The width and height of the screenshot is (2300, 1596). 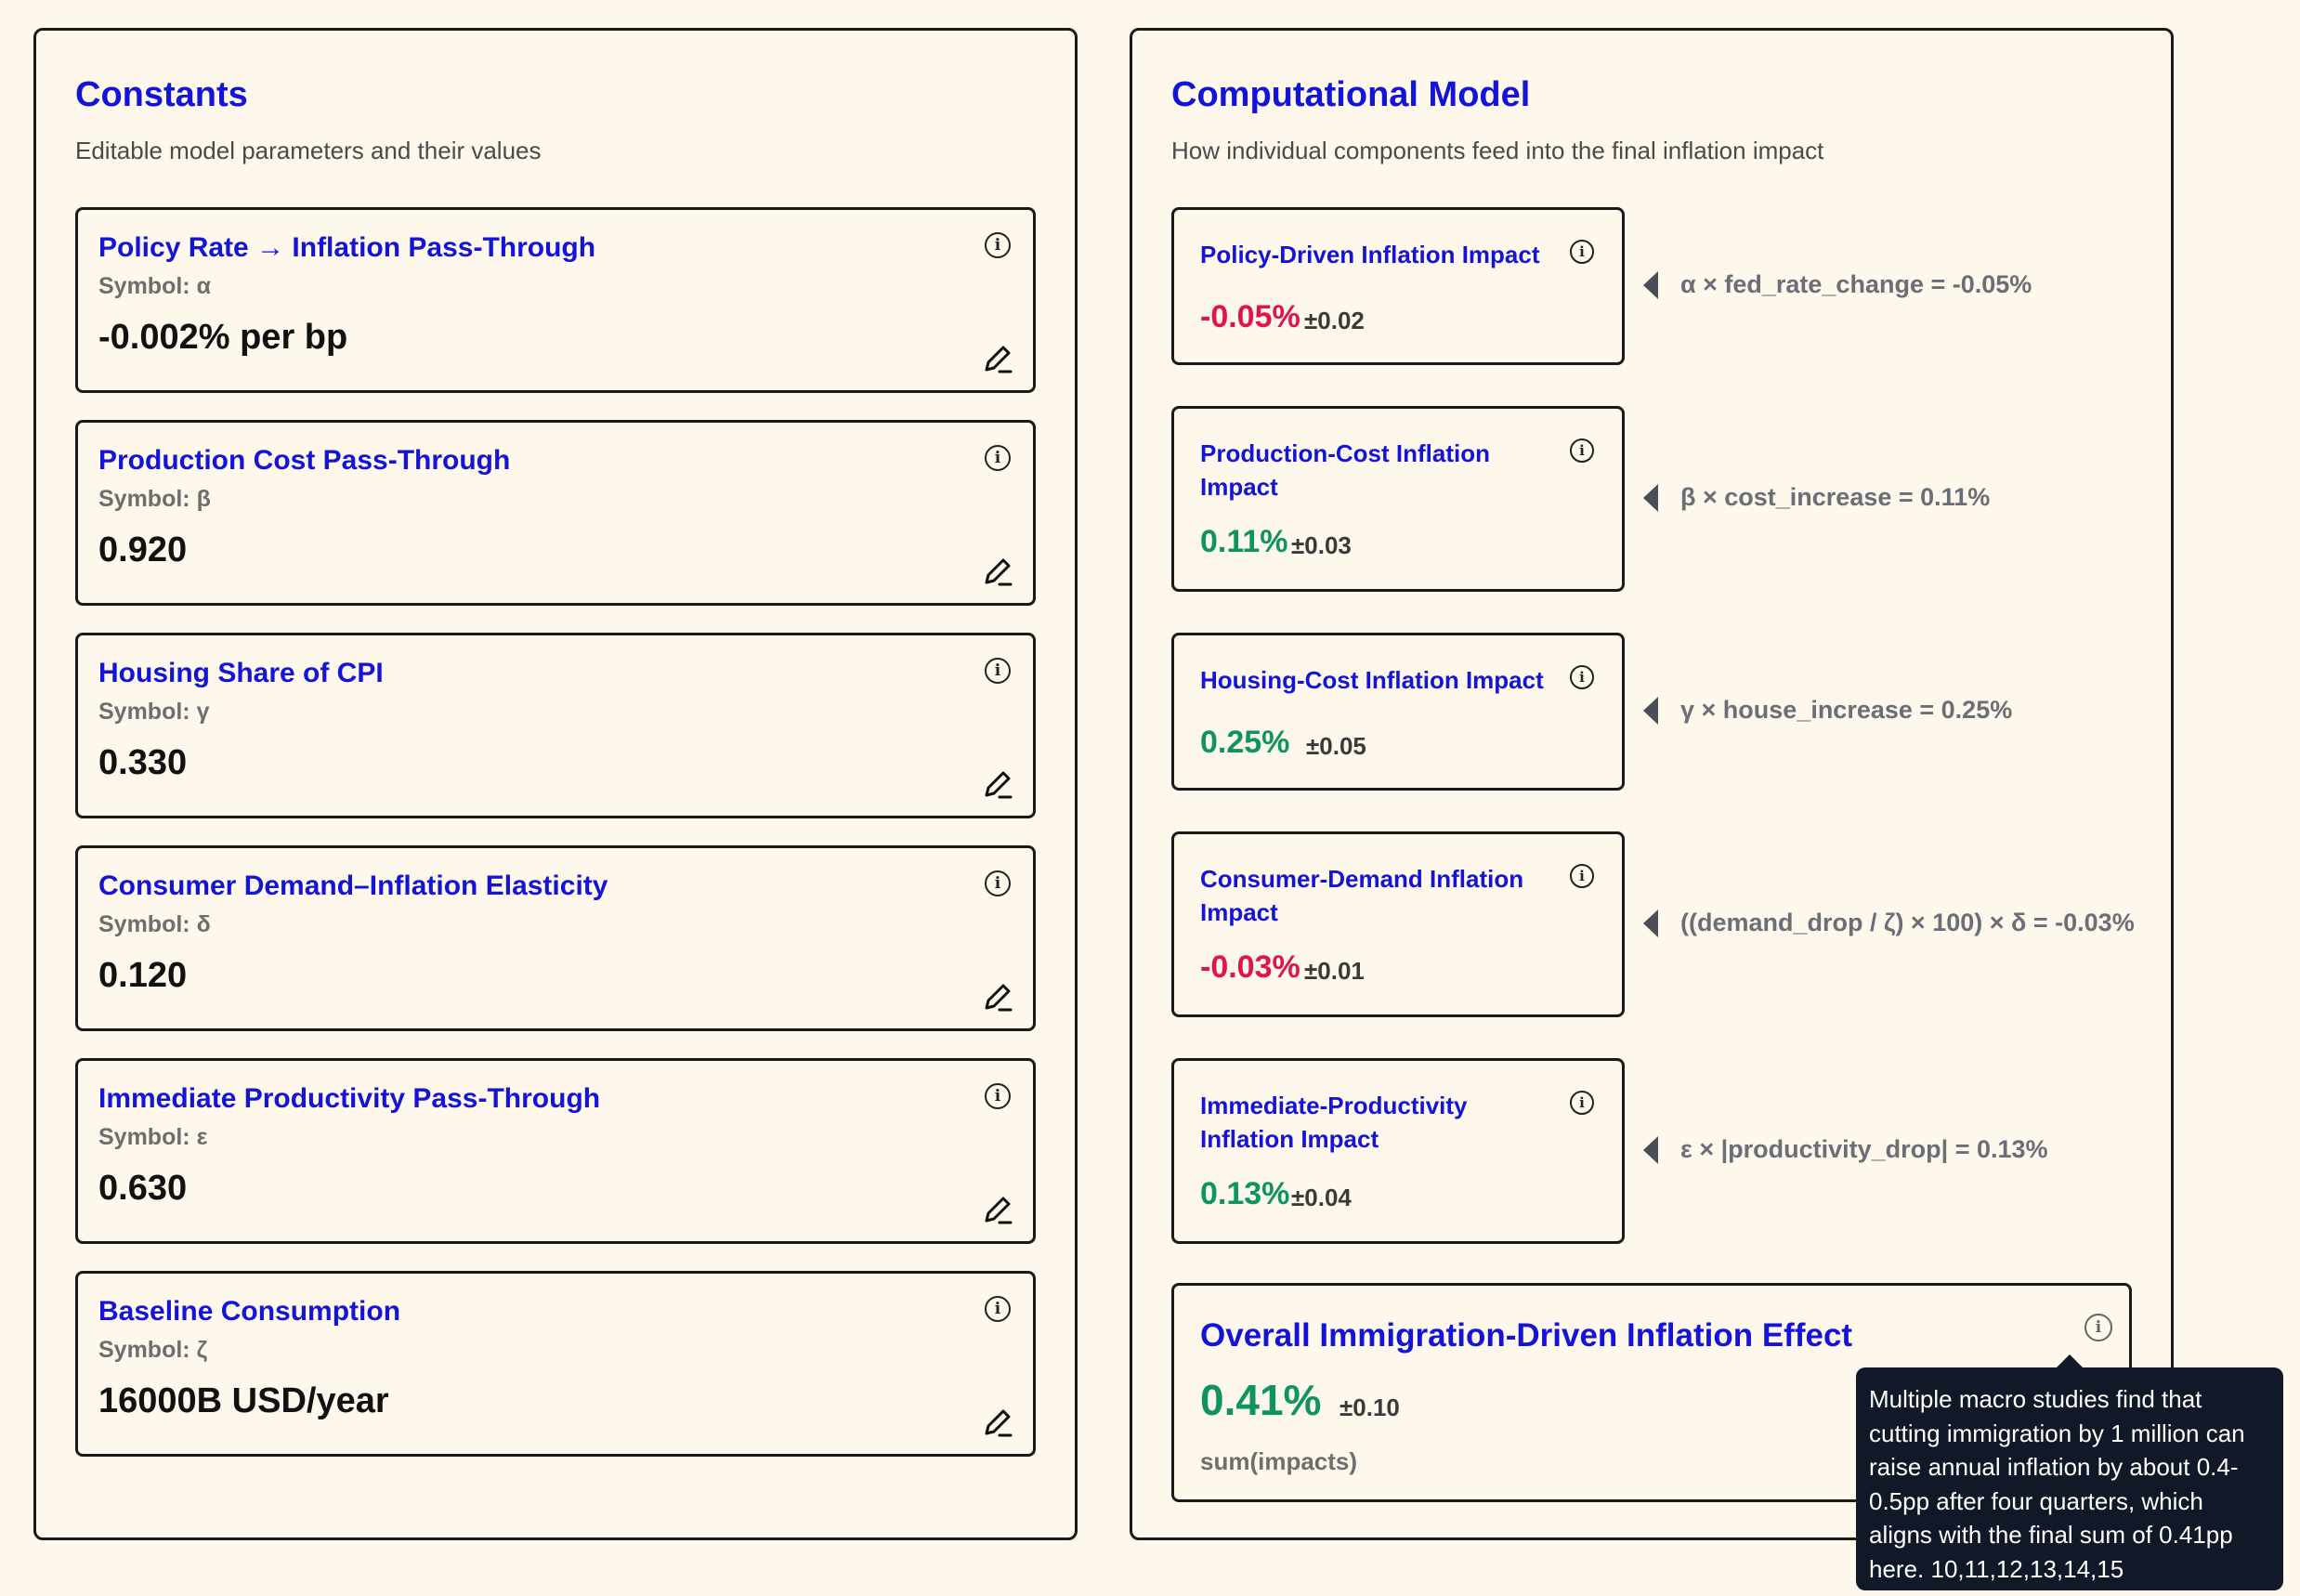 What do you see at coordinates (143, 1188) in the screenshot?
I see `constant-value: 0.630` at bounding box center [143, 1188].